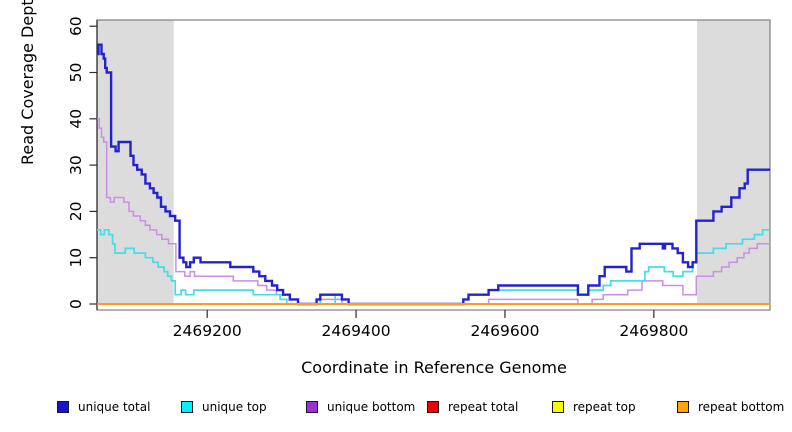 Image resolution: width=792 pixels, height=432 pixels. Describe the element at coordinates (504, 331) in the screenshot. I see `x-tick-label: 2469600` at that location.